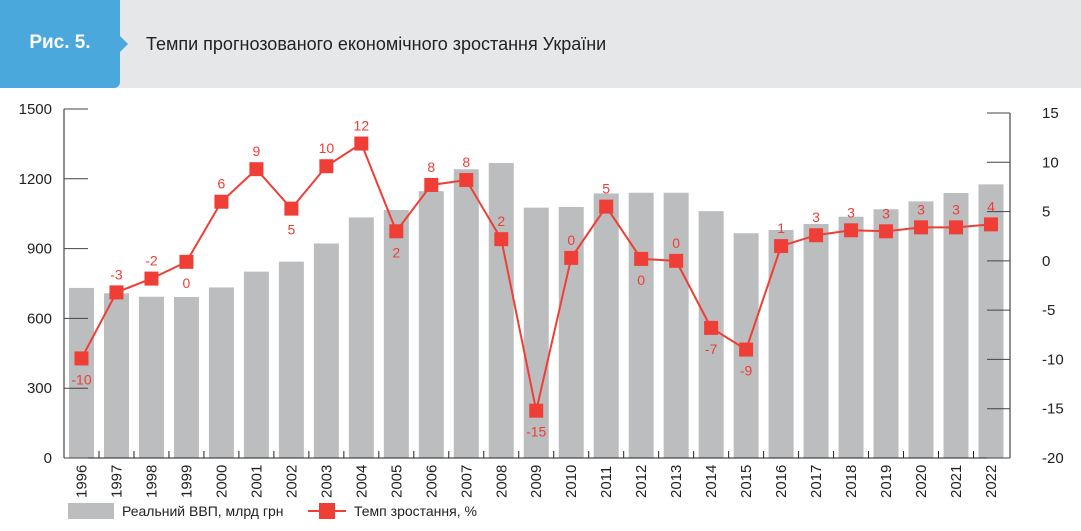 Image resolution: width=1081 pixels, height=531 pixels. Describe the element at coordinates (501, 310) in the screenshot. I see `bar-2008` at that location.